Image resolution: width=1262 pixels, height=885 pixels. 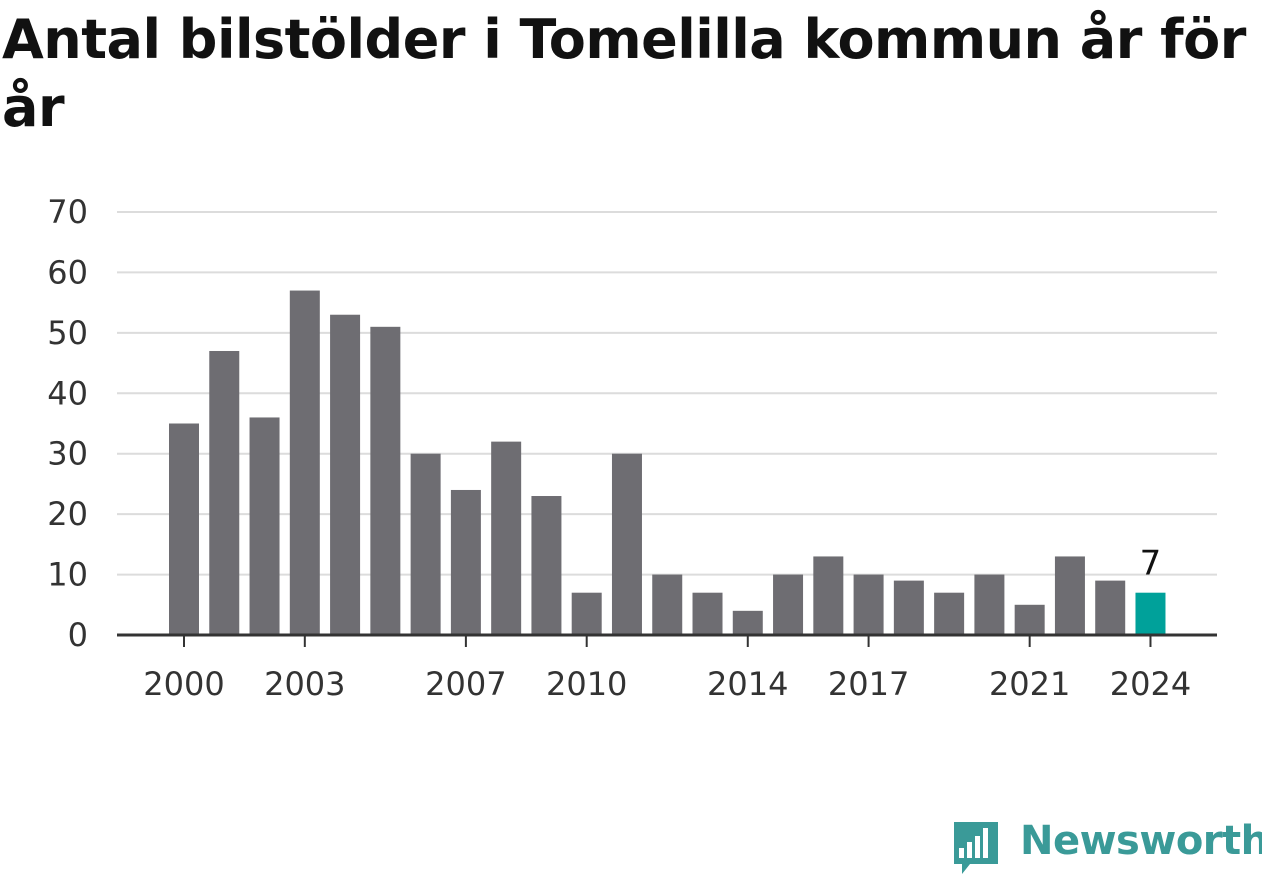 What do you see at coordinates (667, 669) in the screenshot?
I see `x-axis-ticks: 2000 2003 2007 2010 2014 2017 2021 2024` at bounding box center [667, 669].